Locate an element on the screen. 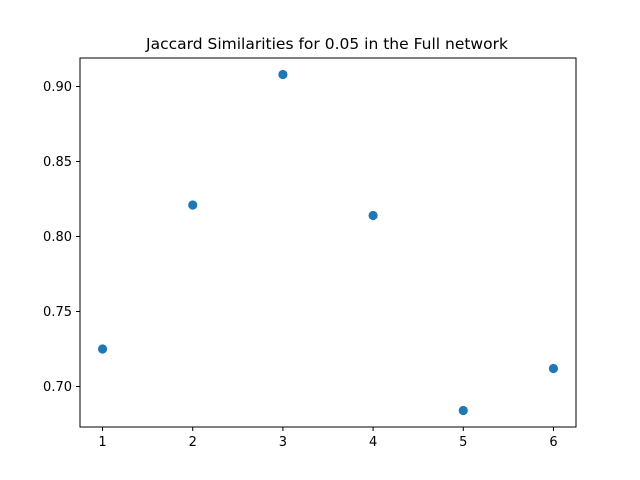 The image size is (640, 480). x-tick-label: 1 is located at coordinates (102, 442).